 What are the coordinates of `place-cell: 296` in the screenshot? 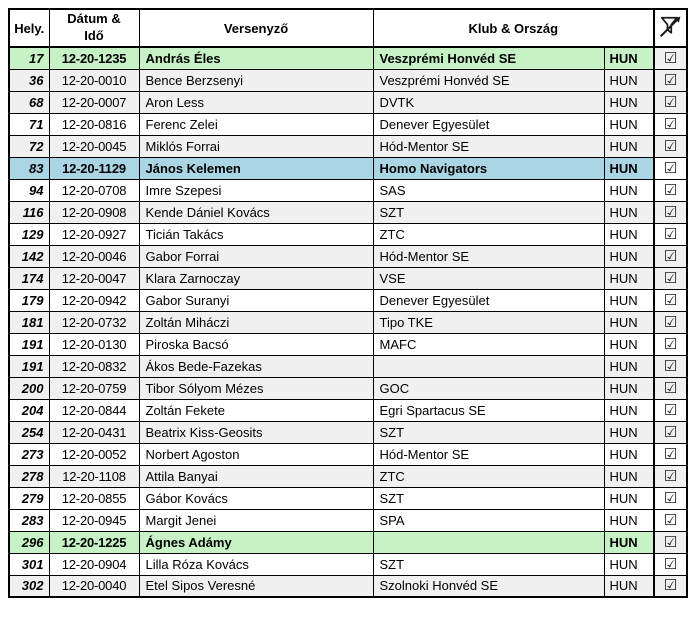 It's located at (29, 542).